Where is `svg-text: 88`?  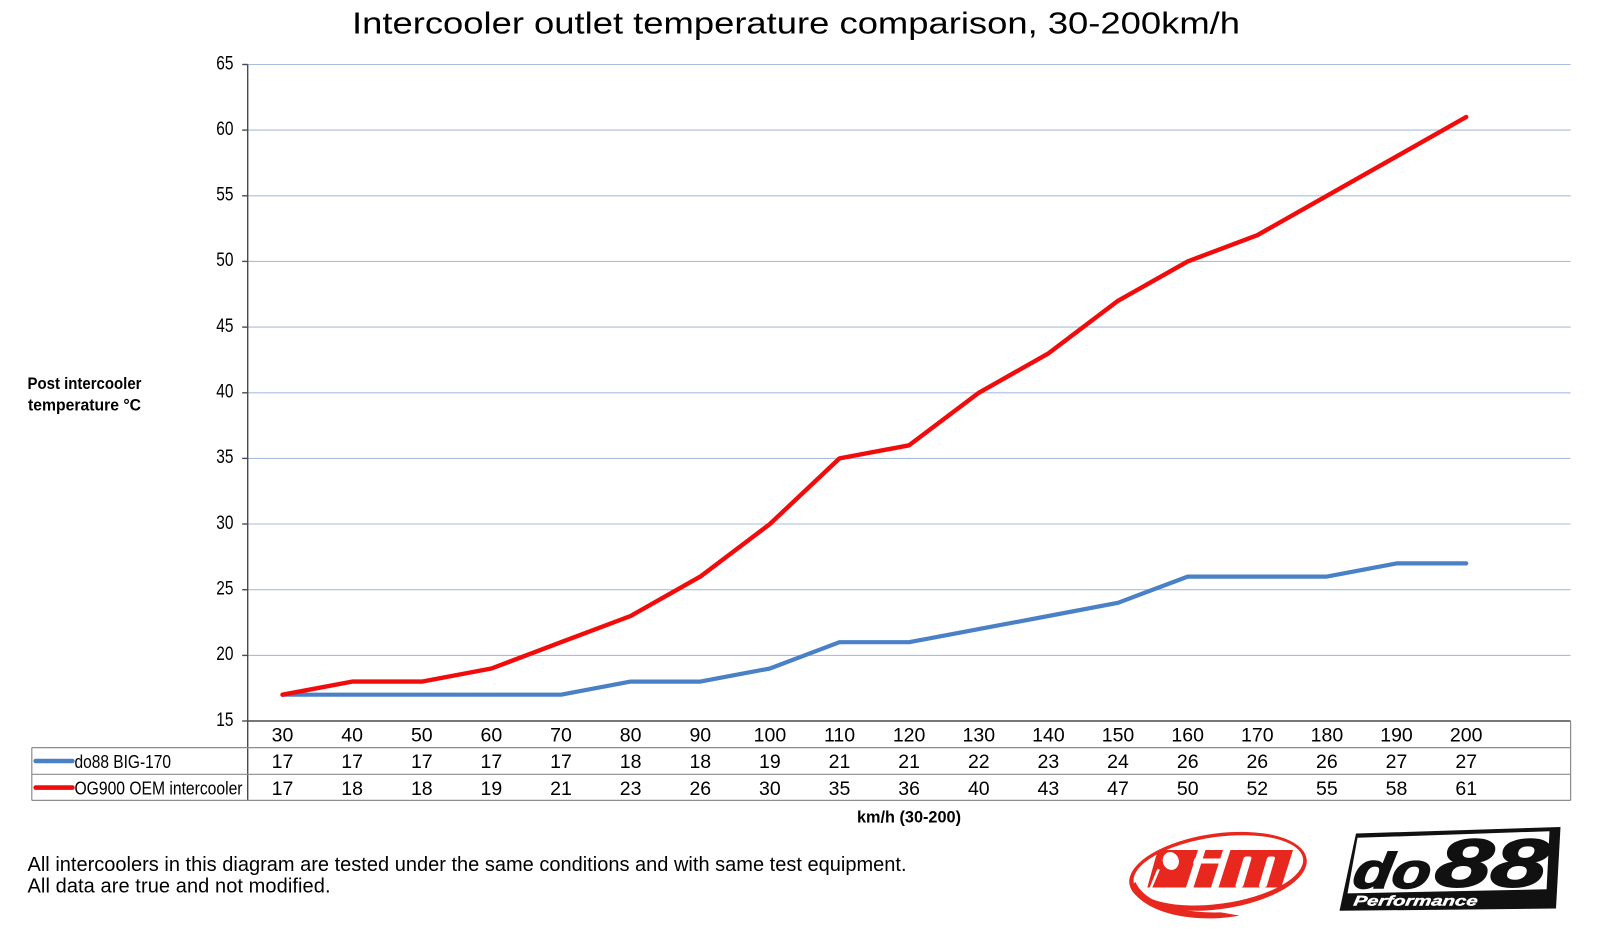 svg-text: 88 is located at coordinates (1492, 864).